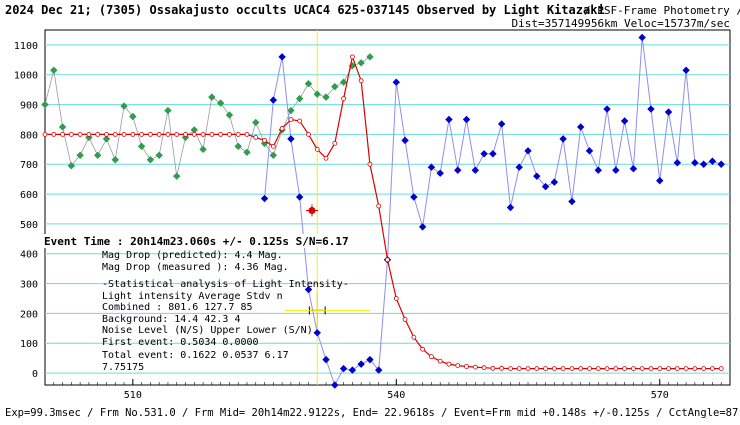 The image size is (740, 425). What do you see at coordinates (327, 310) in the screenshot?
I see `event-error-bar` at bounding box center [327, 310].